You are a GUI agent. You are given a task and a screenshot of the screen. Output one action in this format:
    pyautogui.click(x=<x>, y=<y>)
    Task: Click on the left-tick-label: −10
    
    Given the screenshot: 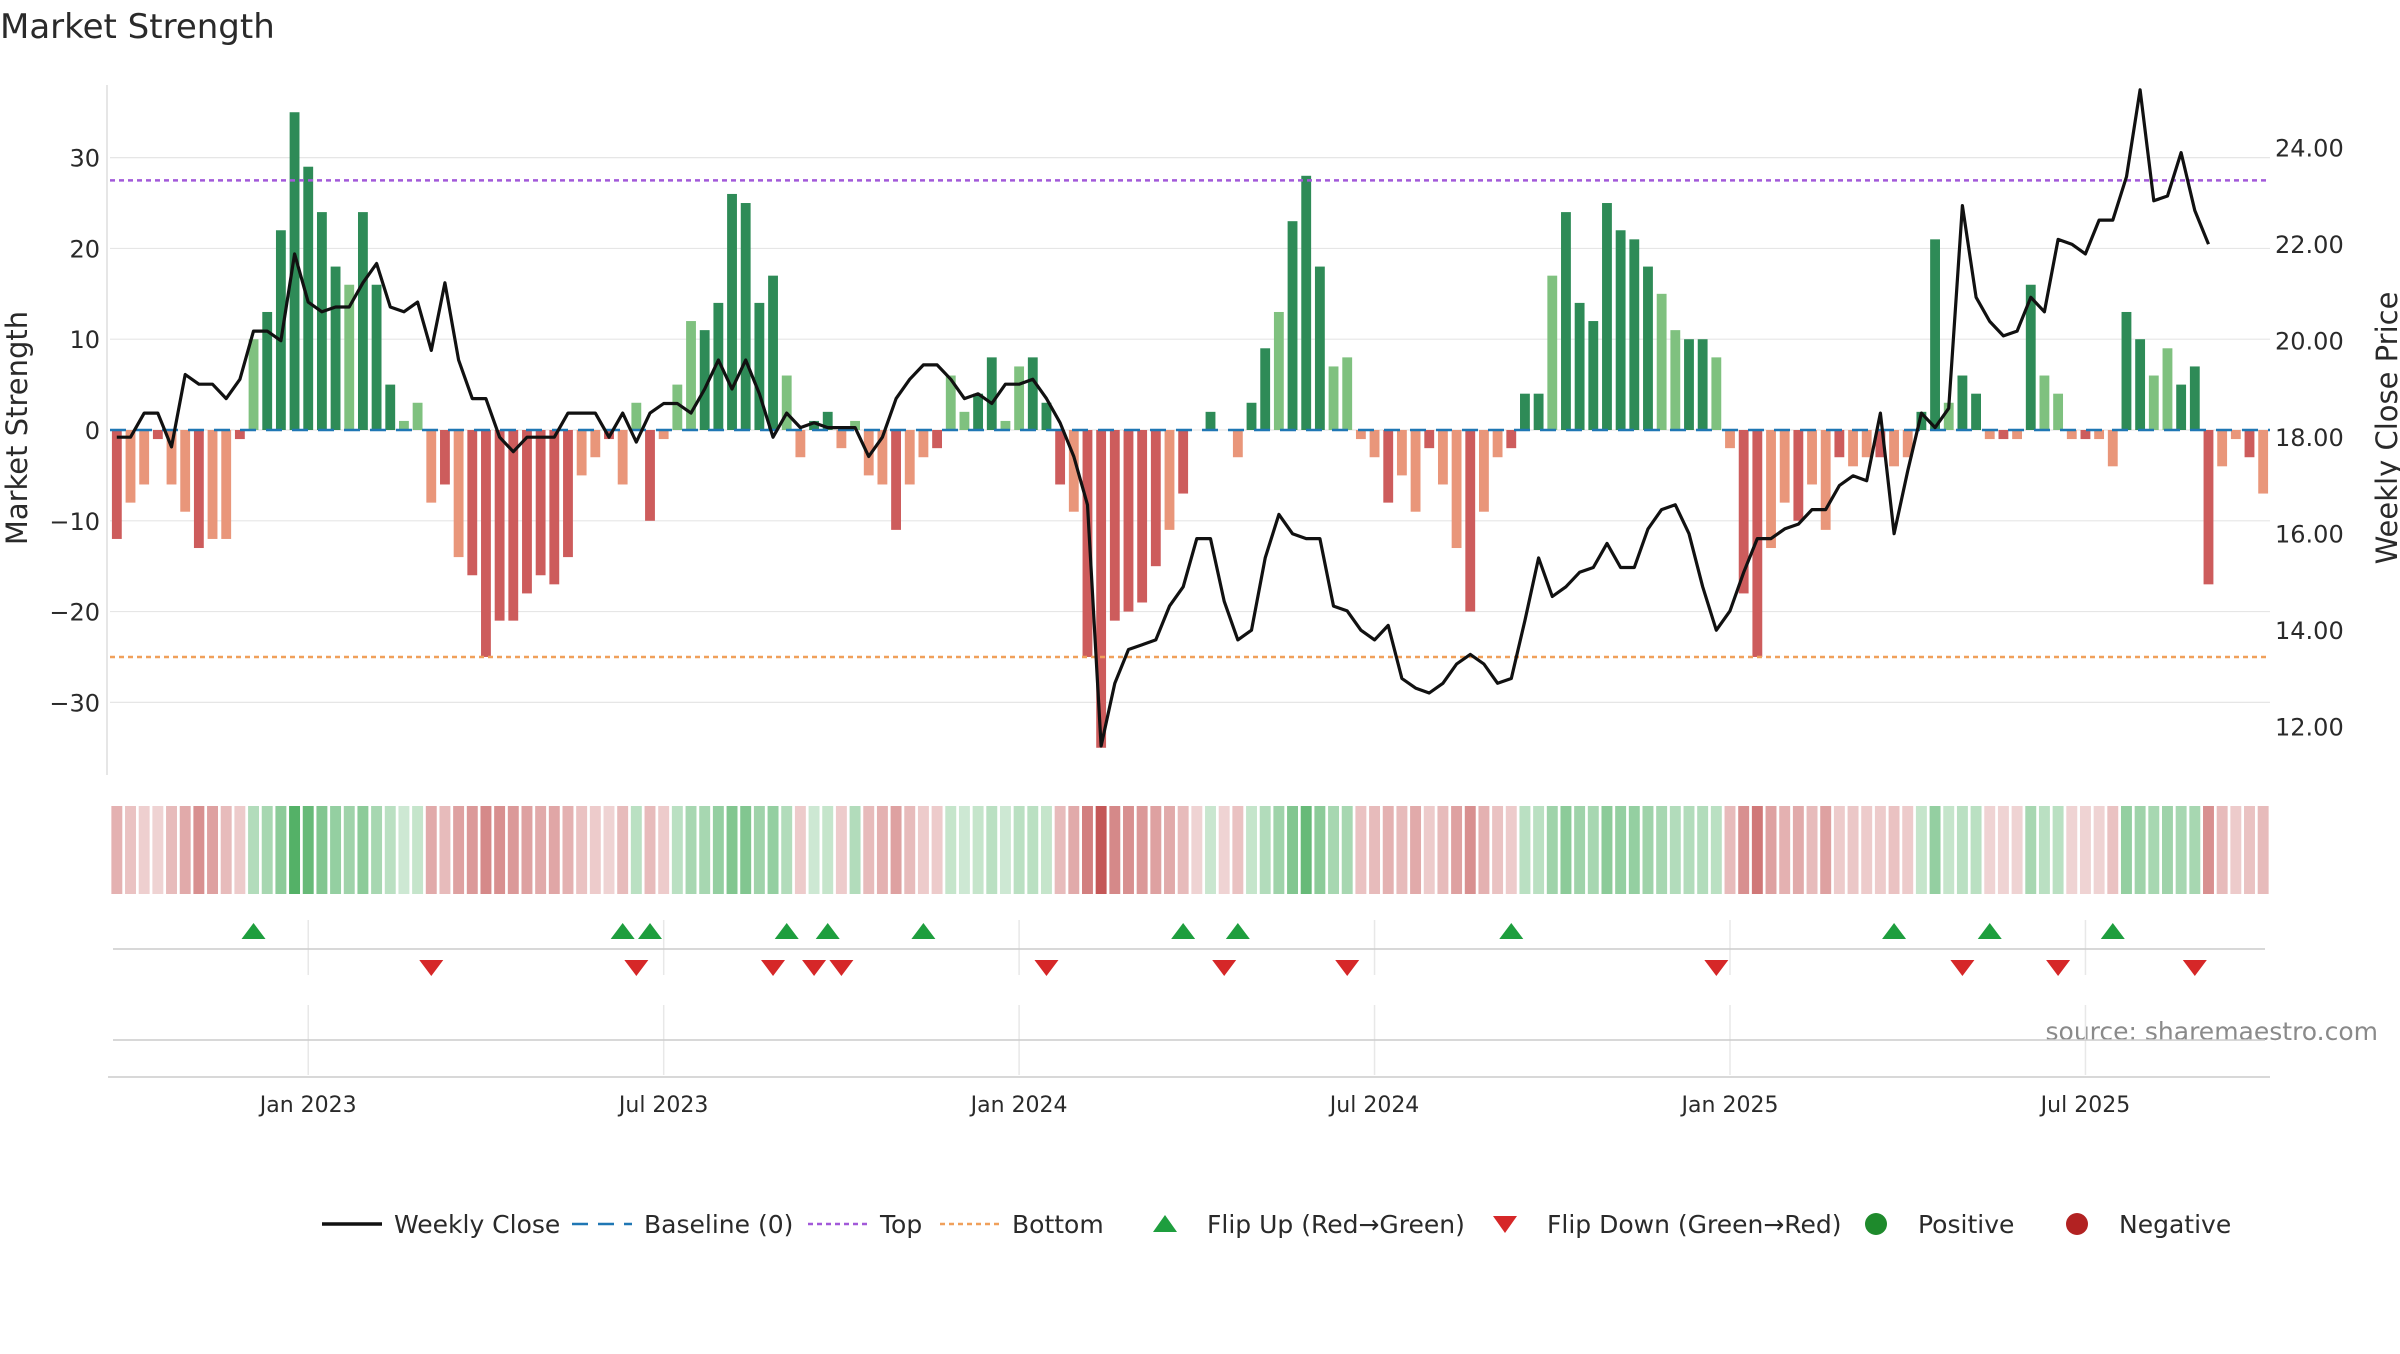 What is the action you would take?
    pyautogui.click(x=74, y=522)
    